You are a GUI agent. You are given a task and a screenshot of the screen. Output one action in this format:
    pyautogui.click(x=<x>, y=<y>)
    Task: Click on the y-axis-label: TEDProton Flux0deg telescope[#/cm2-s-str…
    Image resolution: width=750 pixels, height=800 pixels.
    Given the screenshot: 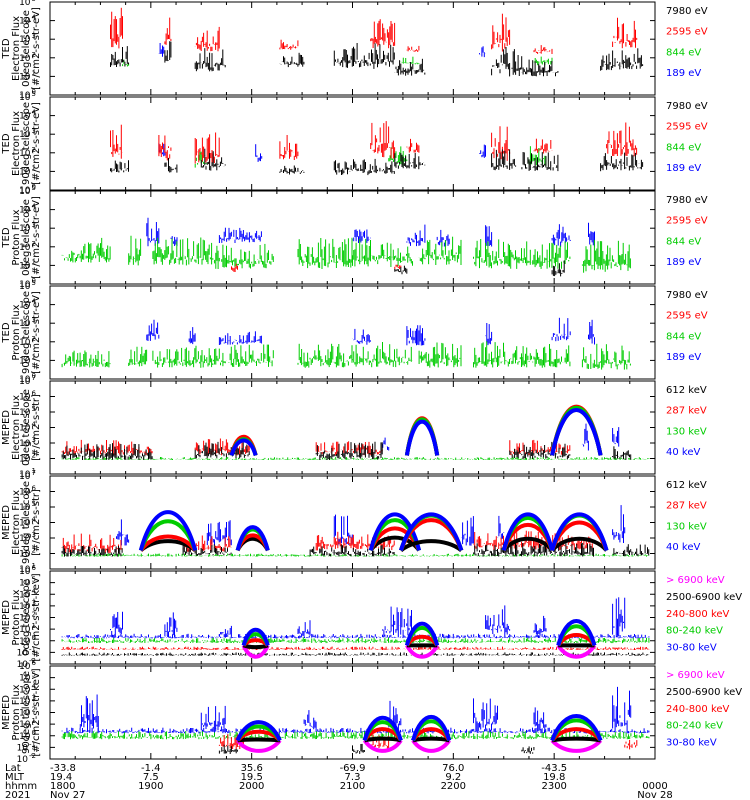 What is the action you would take?
    pyautogui.click(x=21, y=237)
    